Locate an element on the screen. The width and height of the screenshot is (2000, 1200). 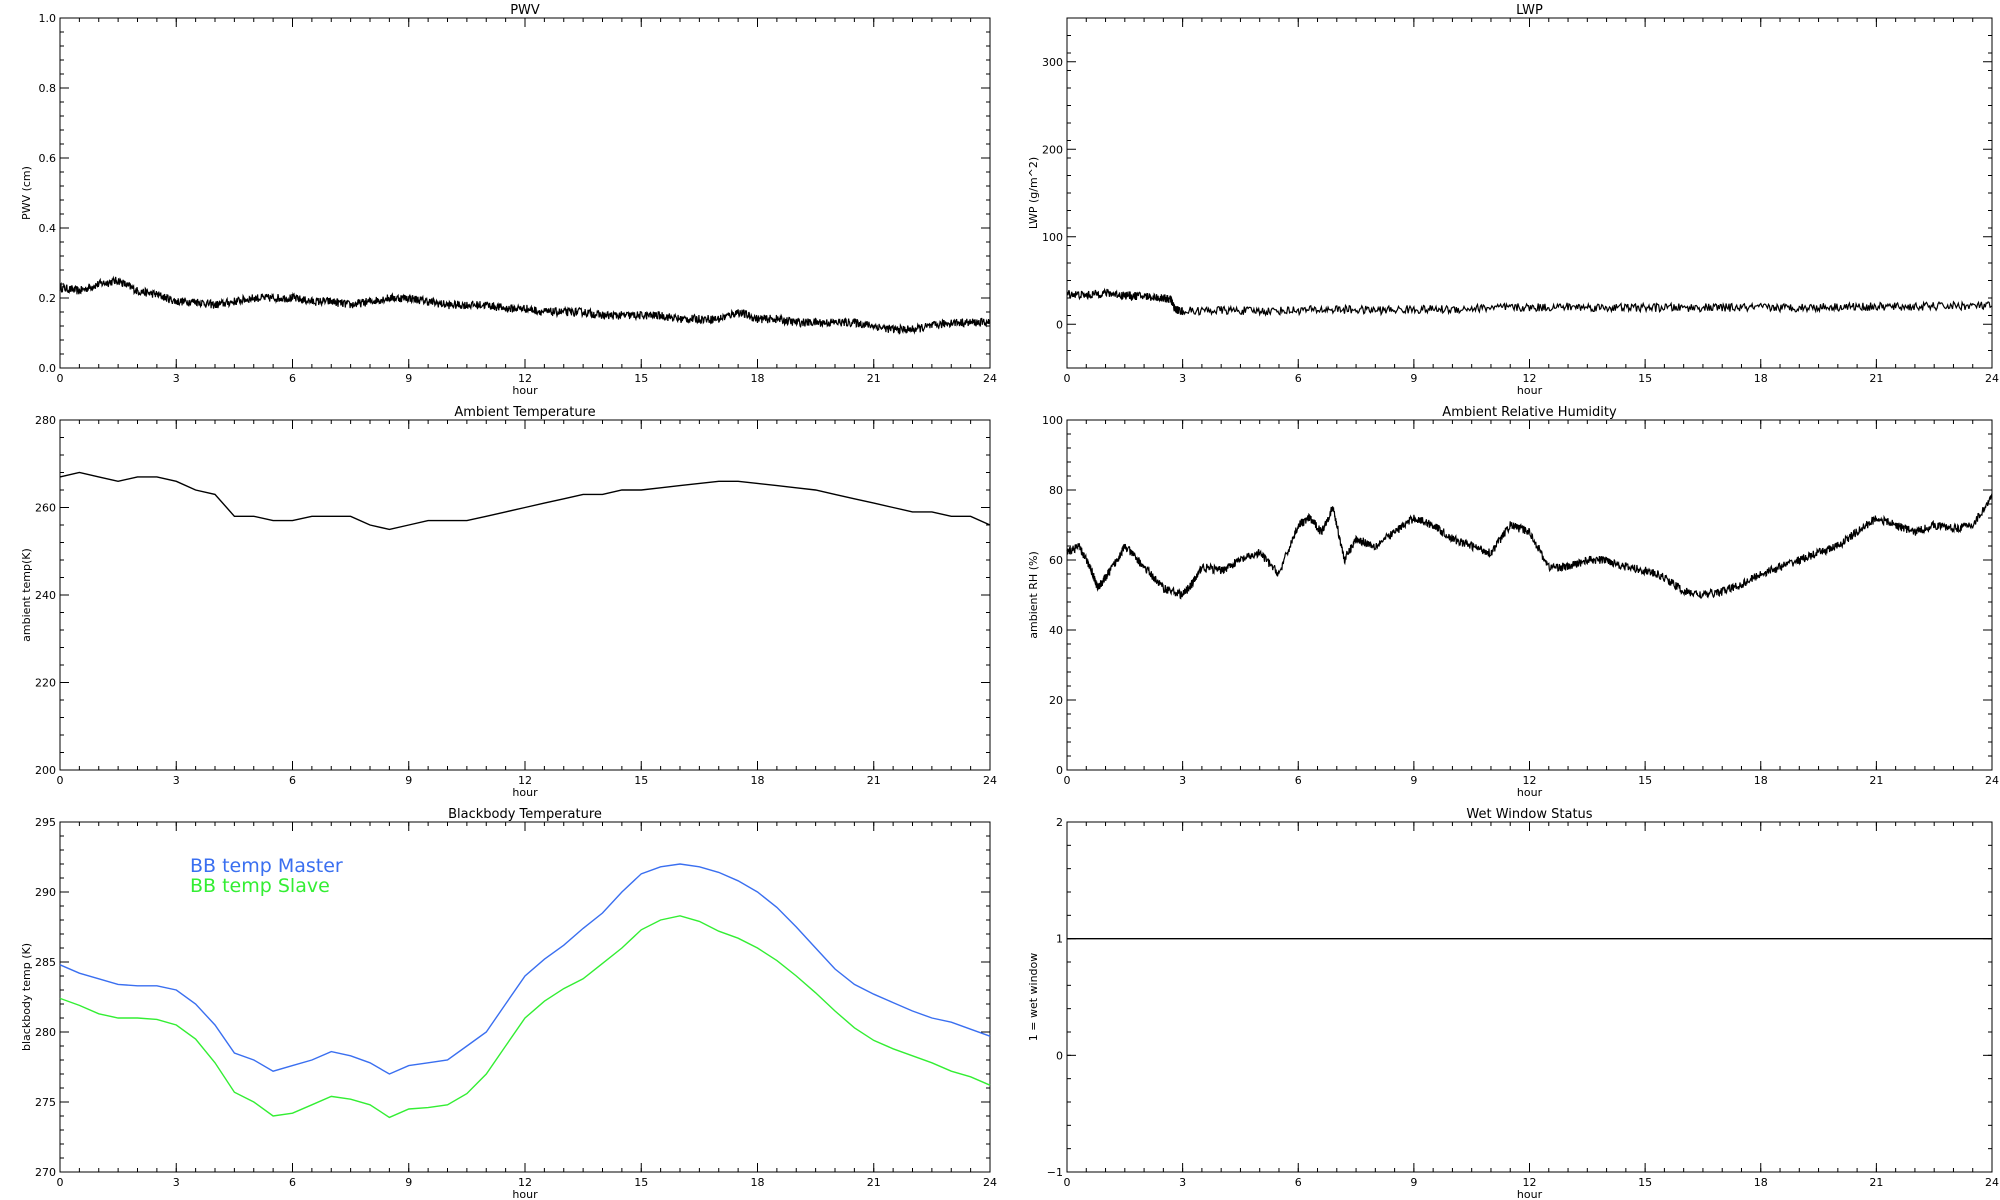
y-tick-label: 285 is located at coordinates (45, 962).